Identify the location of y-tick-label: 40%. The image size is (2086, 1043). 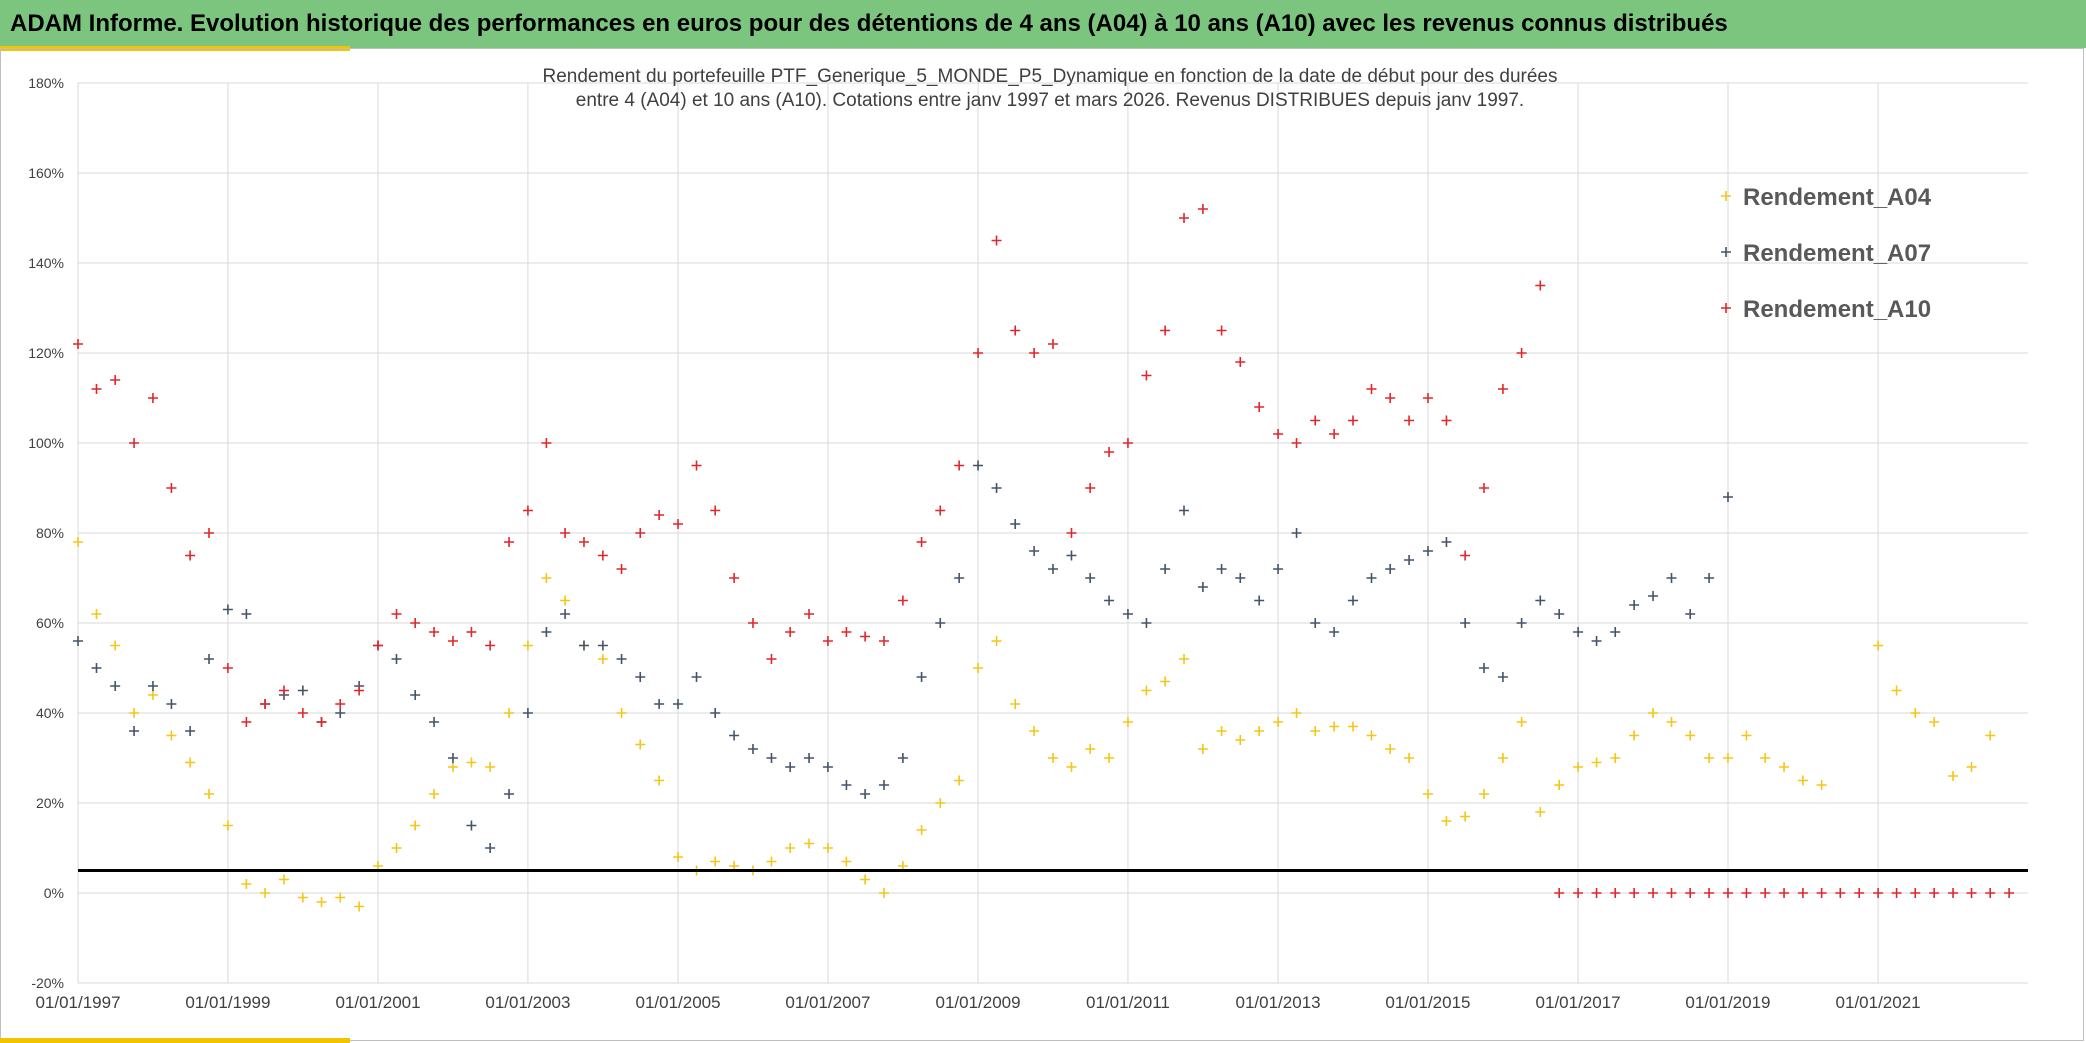
(50, 713).